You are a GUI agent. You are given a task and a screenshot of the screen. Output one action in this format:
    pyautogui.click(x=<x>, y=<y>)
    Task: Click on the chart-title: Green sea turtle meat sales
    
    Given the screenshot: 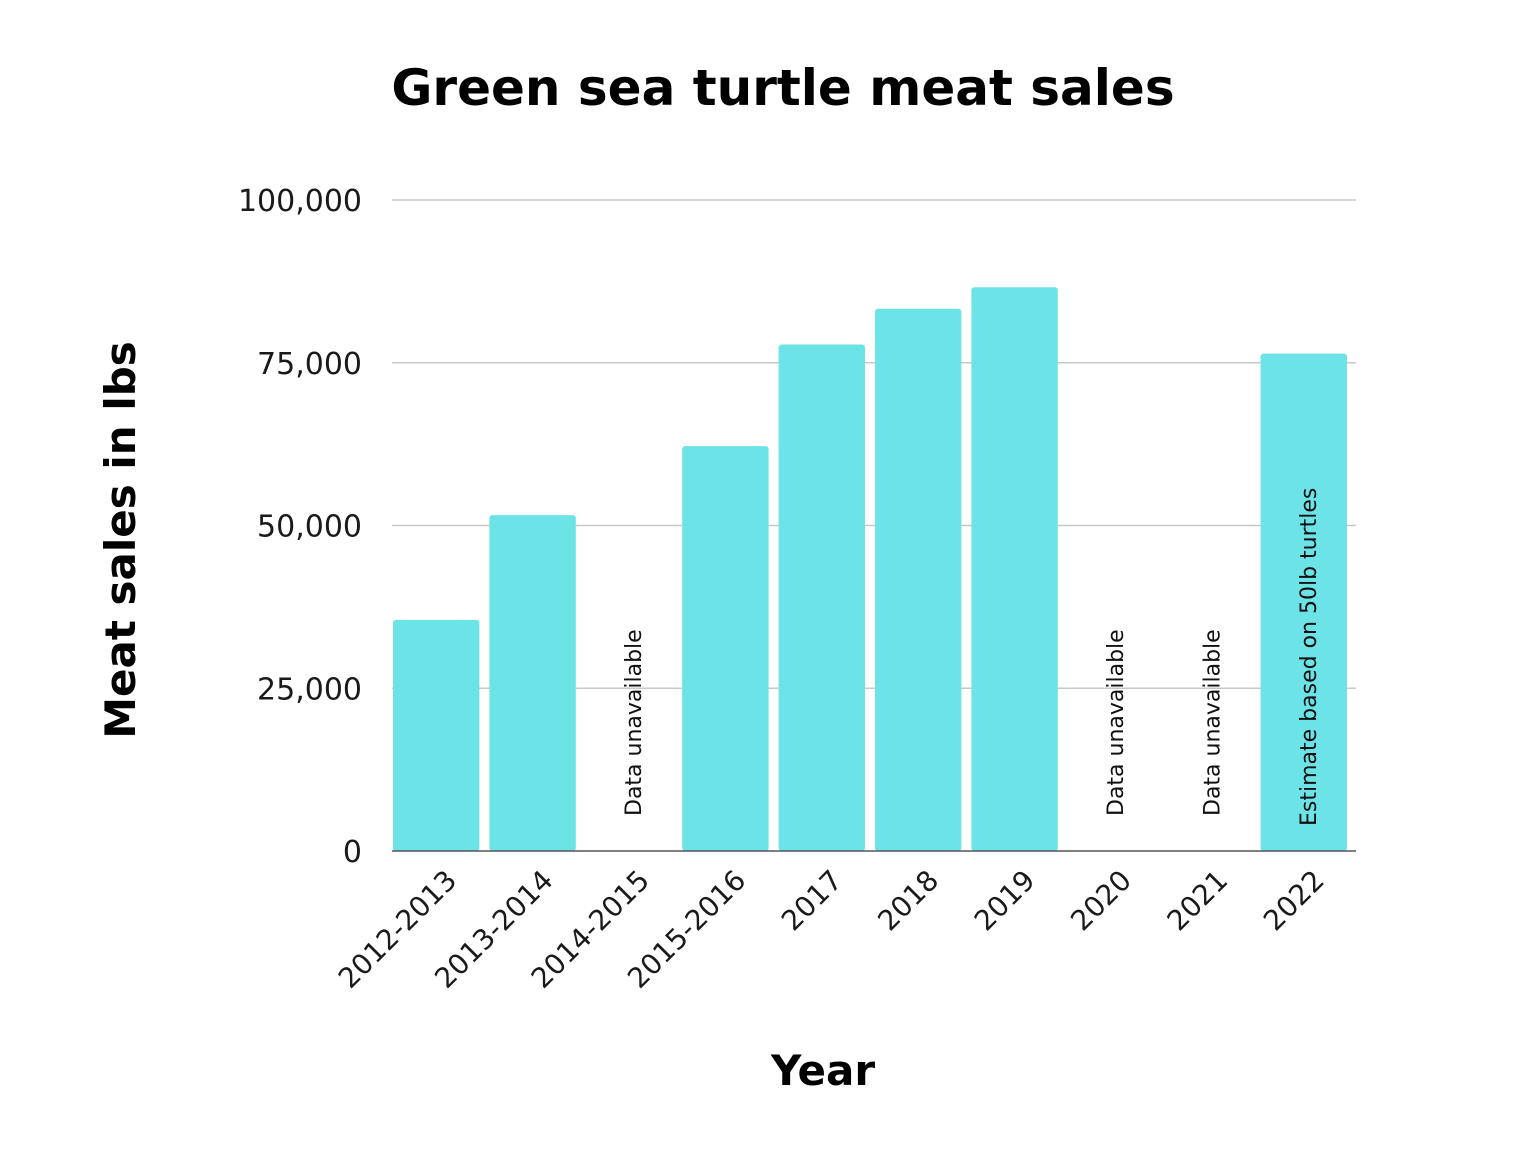 What is the action you would take?
    pyautogui.click(x=782, y=88)
    